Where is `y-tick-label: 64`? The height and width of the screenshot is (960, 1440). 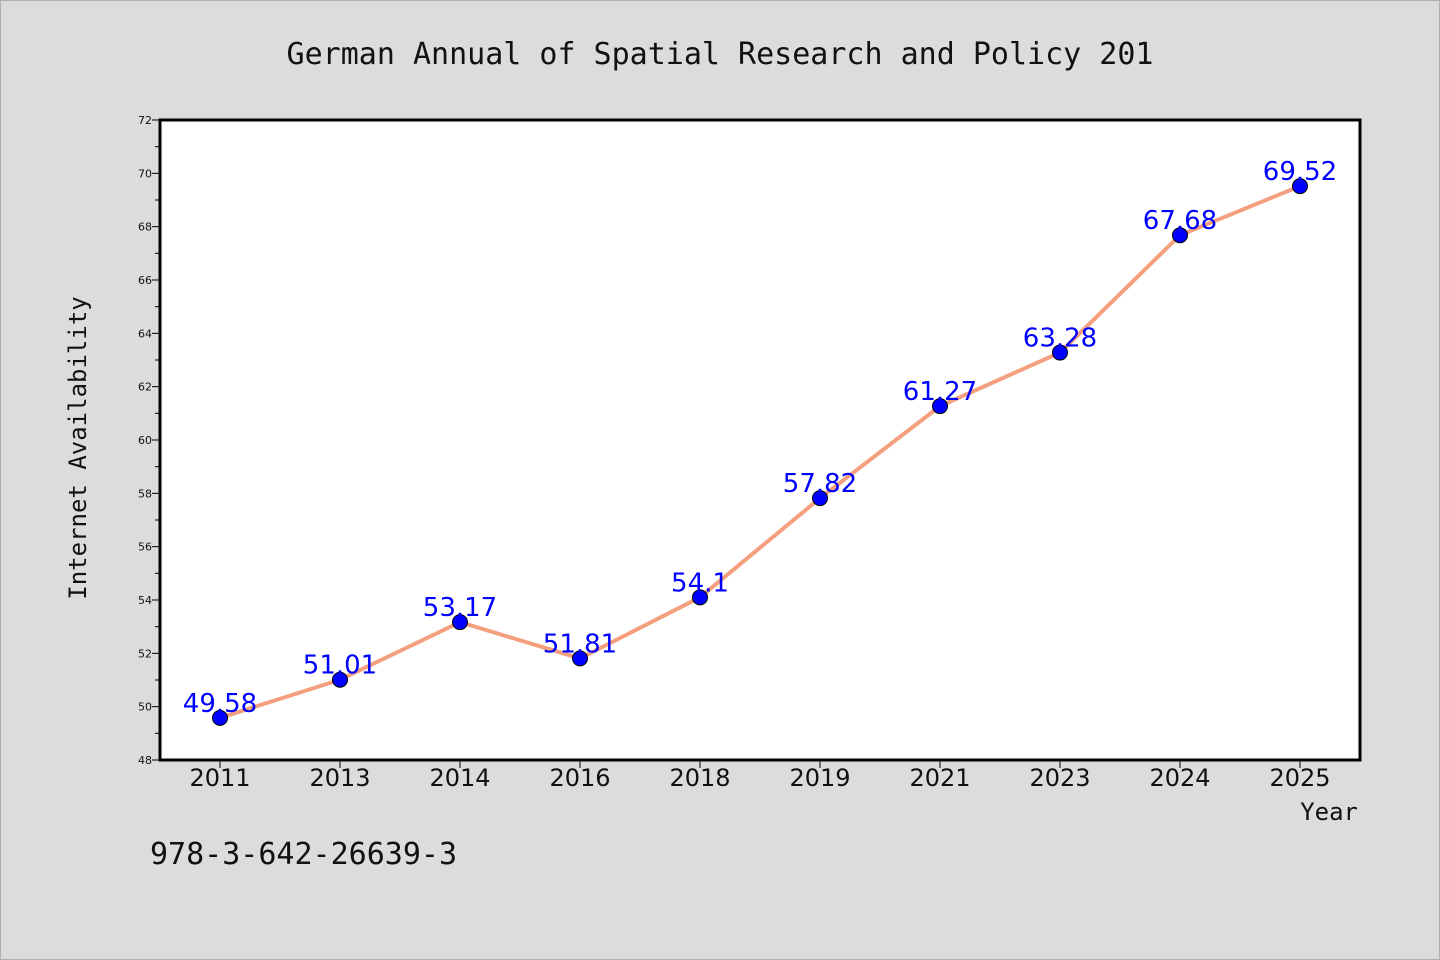 y-tick-label: 64 is located at coordinates (145, 333).